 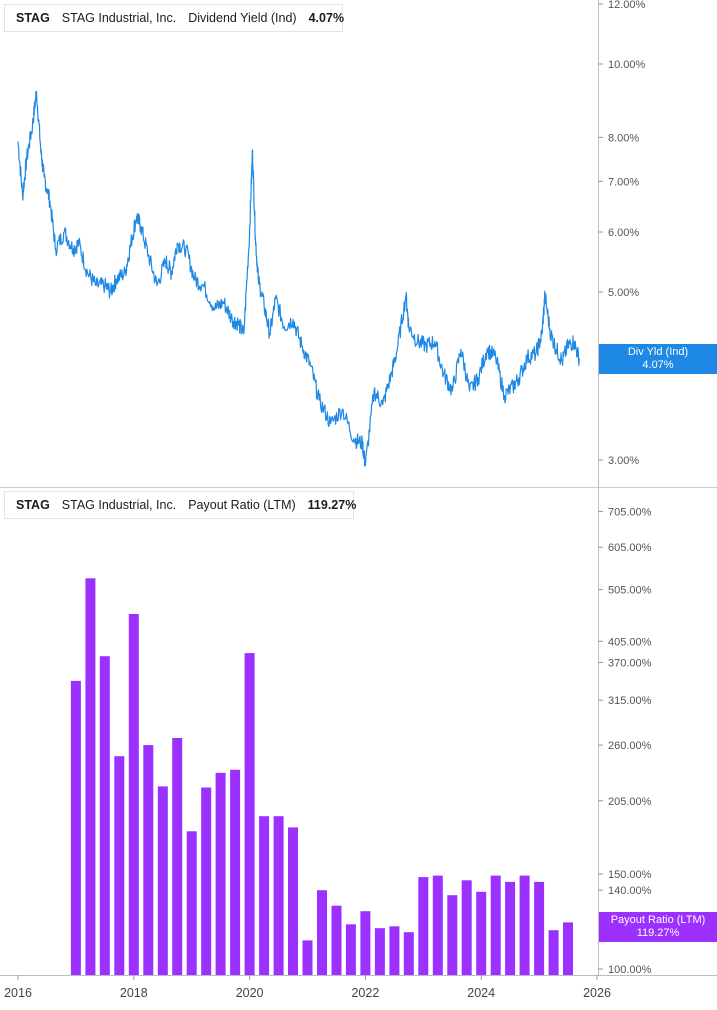 I want to click on yield-last-value-tag: Div Yld (Ind) 4.07%, so click(x=658, y=359).